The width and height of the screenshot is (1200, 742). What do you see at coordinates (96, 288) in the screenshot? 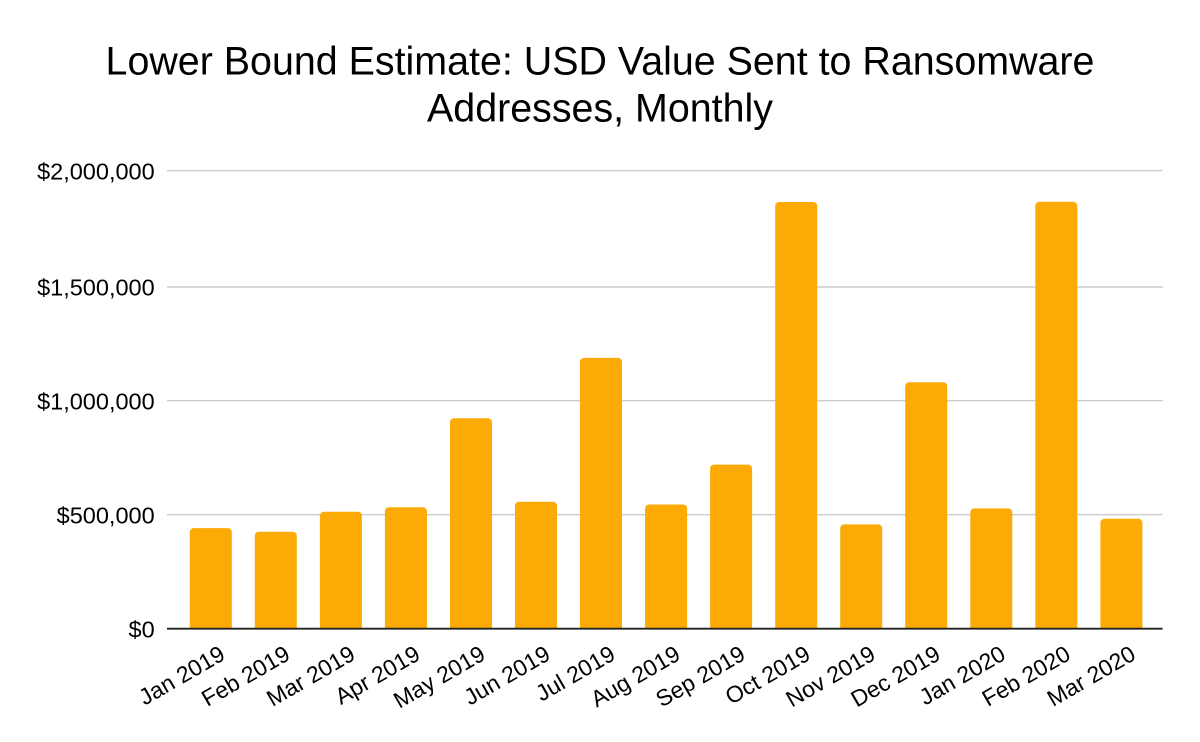
I see `svg-text: $1,500,000` at bounding box center [96, 288].